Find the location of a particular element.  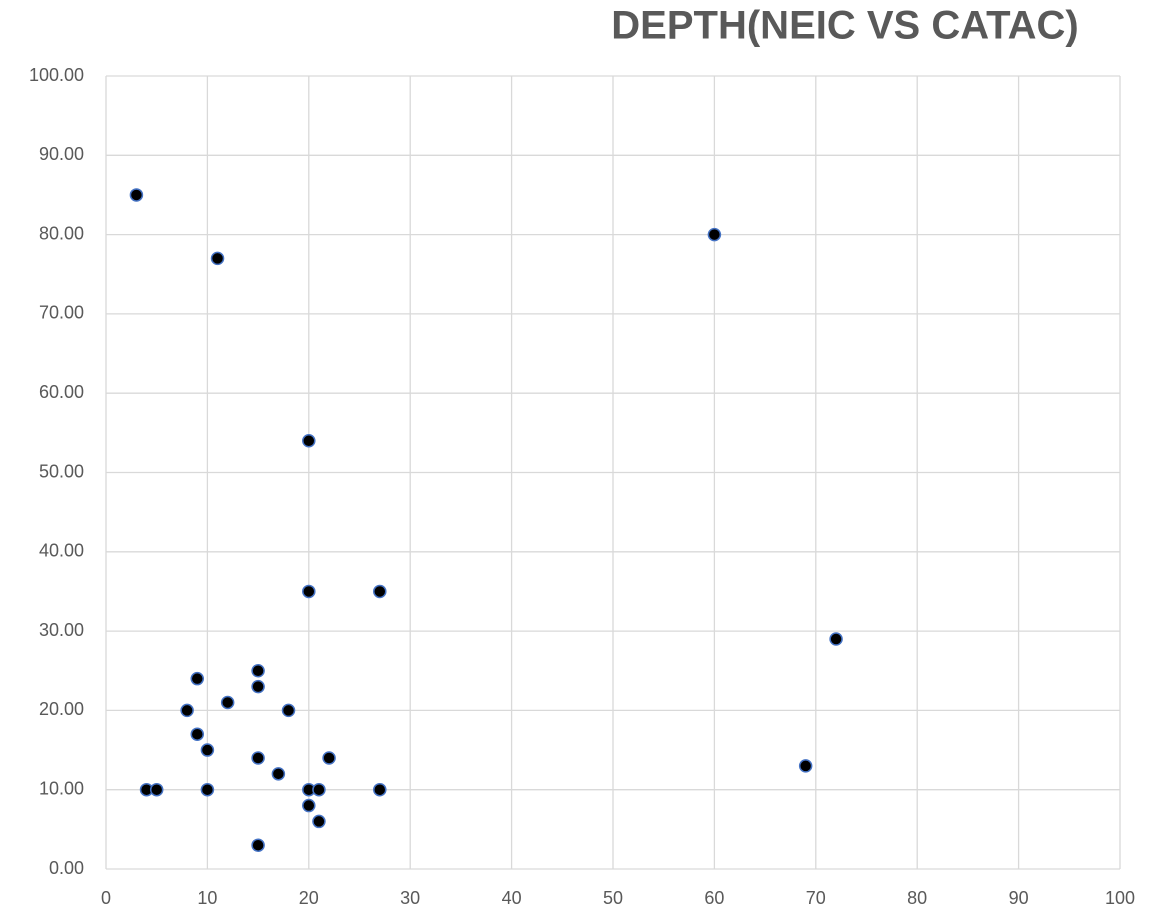

x-tick-label: 40 is located at coordinates (512, 898).